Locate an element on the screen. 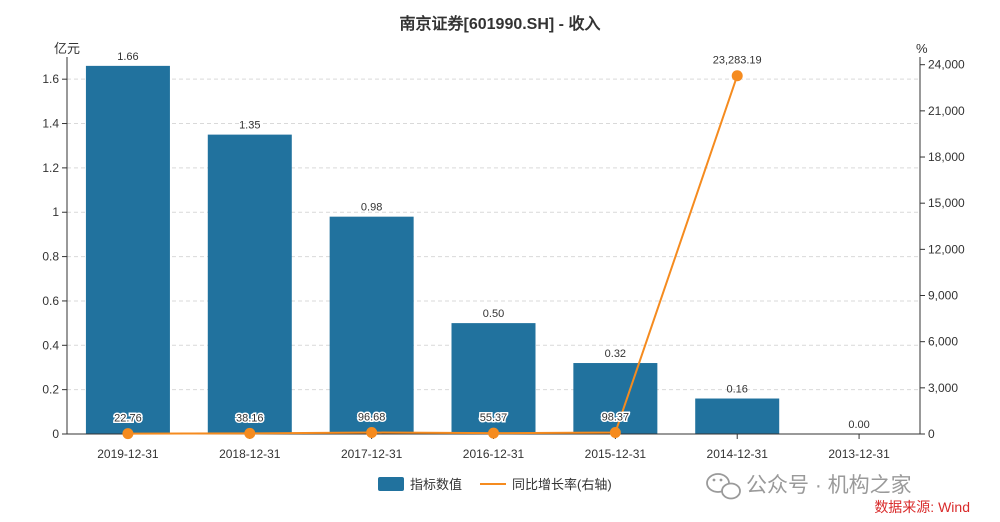 The width and height of the screenshot is (1000, 522). left-axis-unit: 亿元 is located at coordinates (67, 48).